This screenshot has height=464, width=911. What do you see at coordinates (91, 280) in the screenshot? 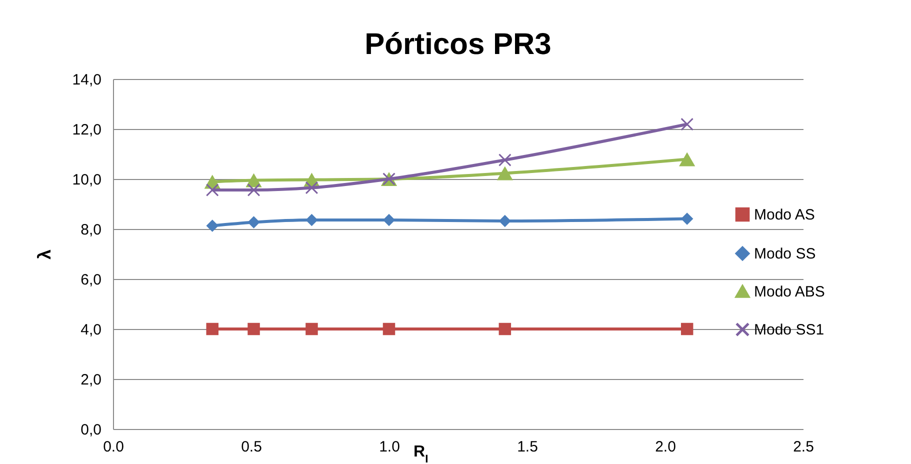
I see `y-tick-label: 6,0` at bounding box center [91, 280].